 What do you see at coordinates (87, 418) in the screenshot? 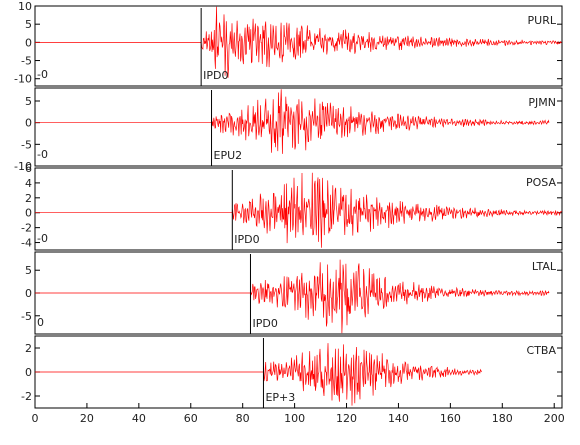
I see `x-tick-label: 20` at bounding box center [87, 418].